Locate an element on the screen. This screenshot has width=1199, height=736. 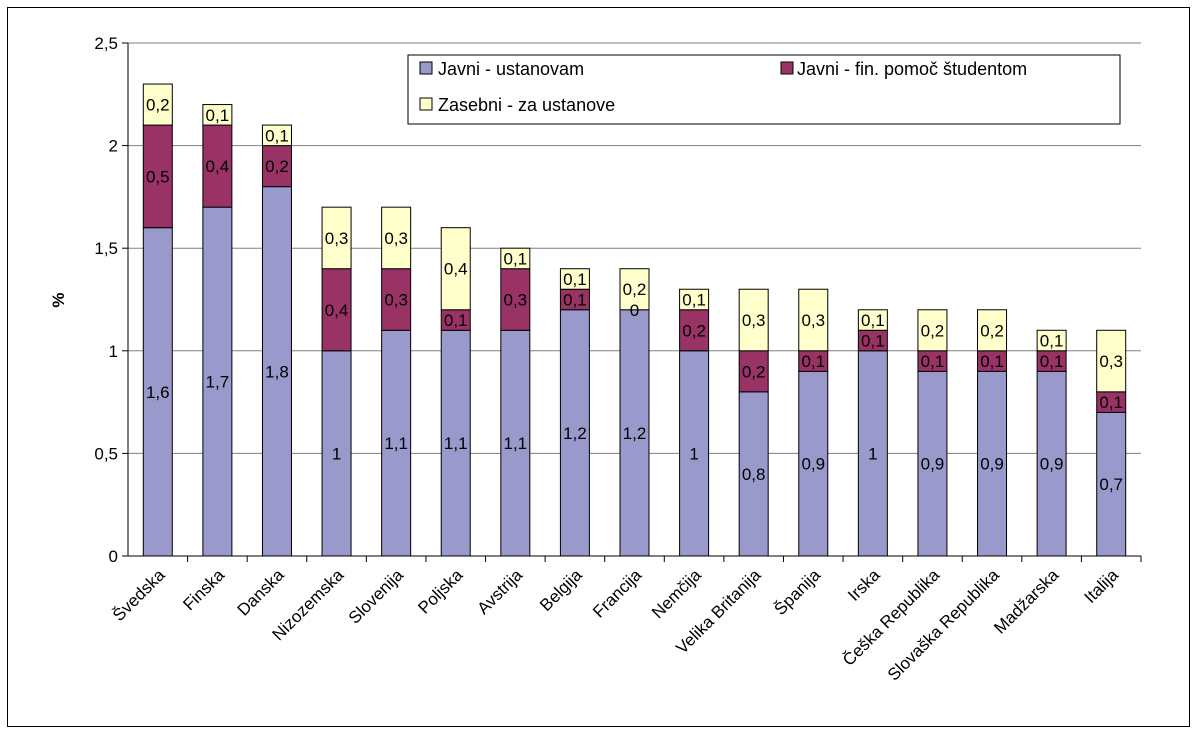
x-category-label: Nemčija is located at coordinates (676, 593).